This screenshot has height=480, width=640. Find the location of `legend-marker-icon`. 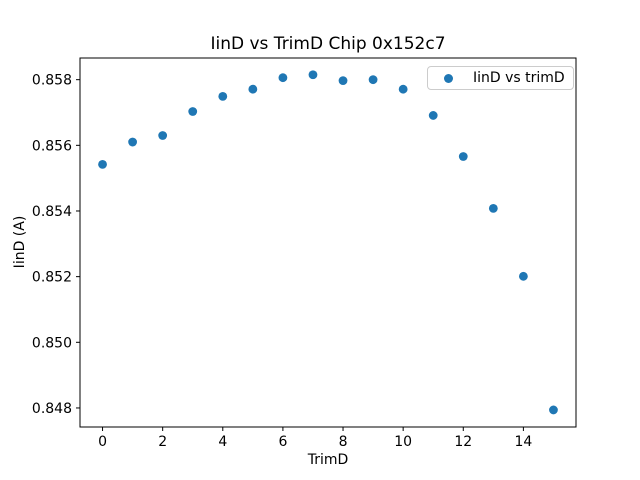

legend-marker-icon is located at coordinates (448, 78).